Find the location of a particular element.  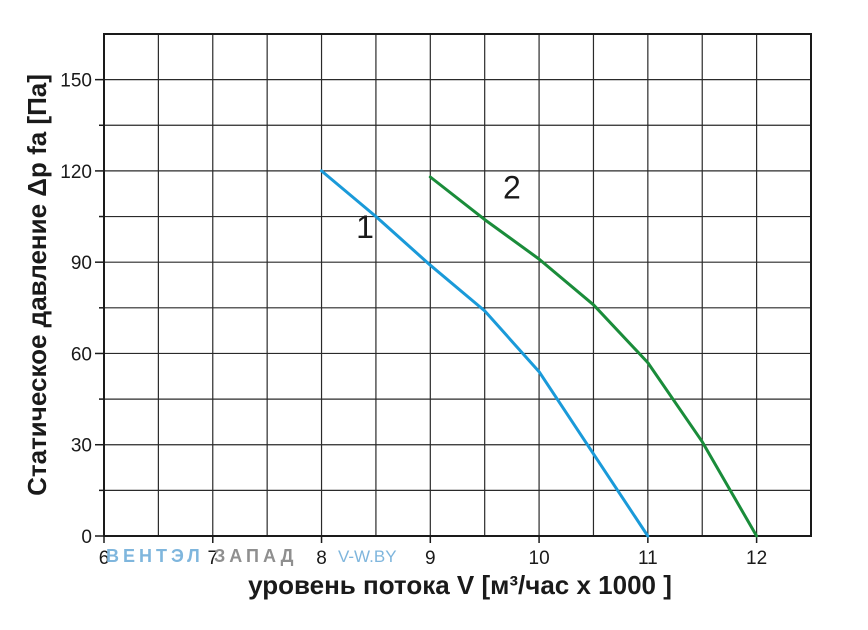

x-axis-label: уровень потока V [м³/час х 1000 ] is located at coordinates (460, 585).